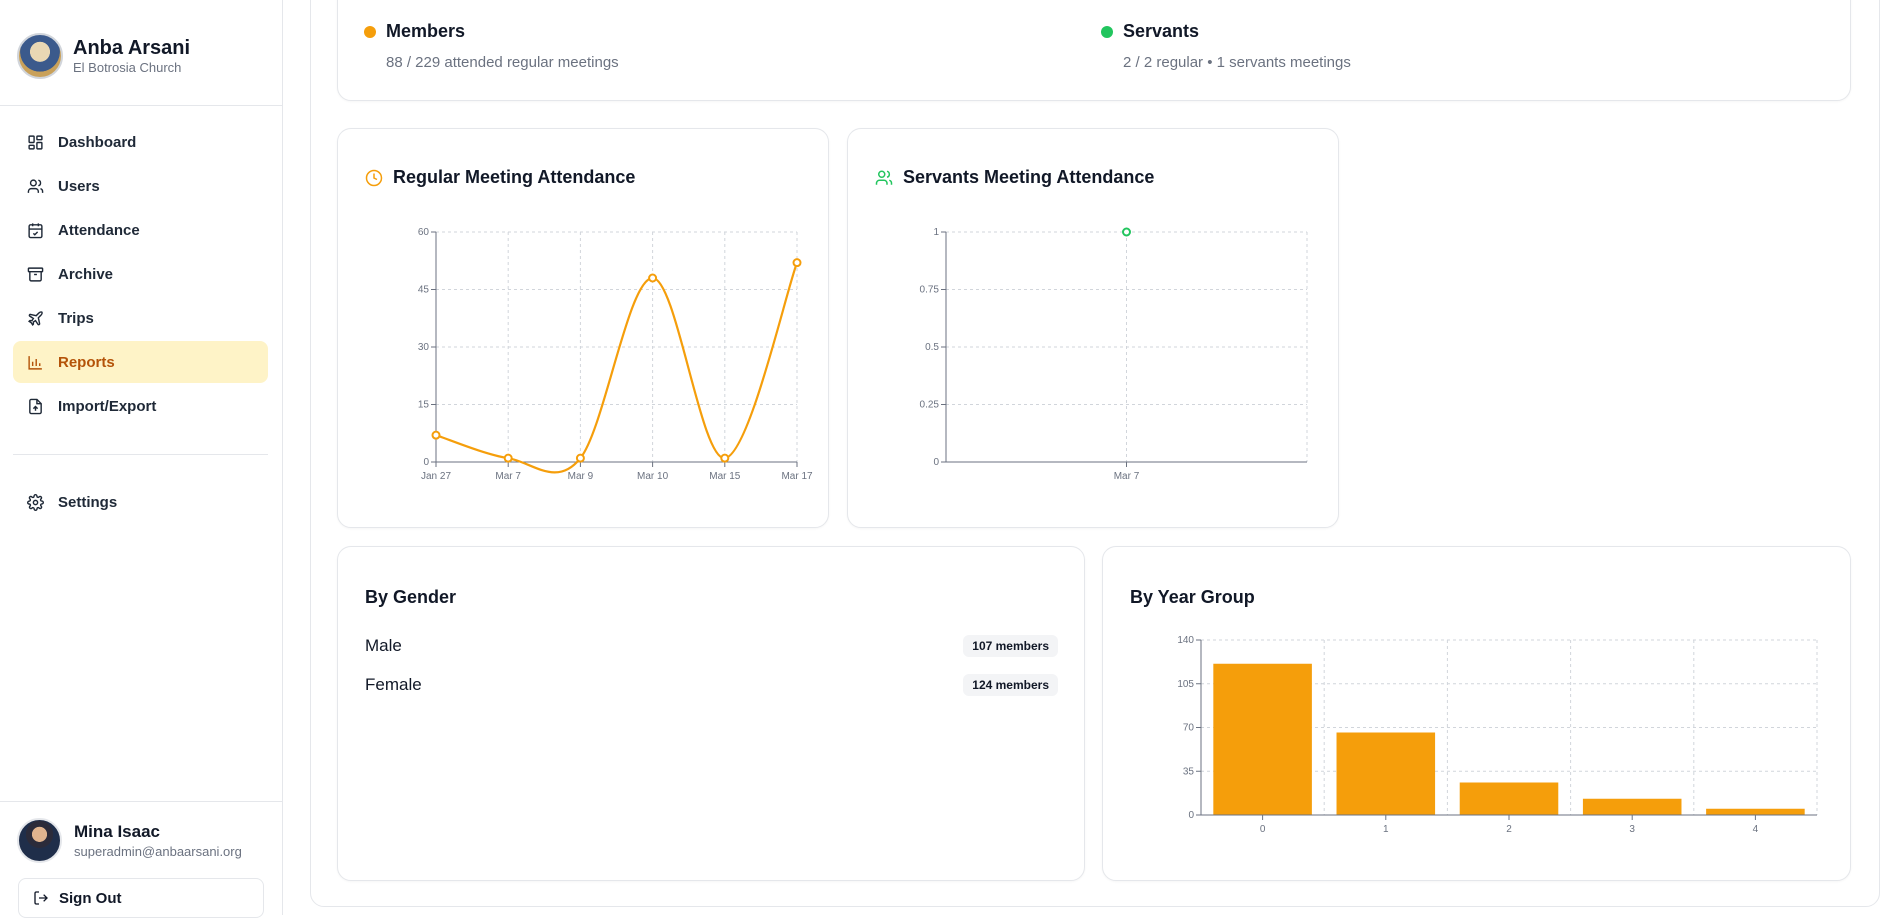 Image resolution: width=1895 pixels, height=918 pixels. I want to click on dashboard-icon, so click(35, 142).